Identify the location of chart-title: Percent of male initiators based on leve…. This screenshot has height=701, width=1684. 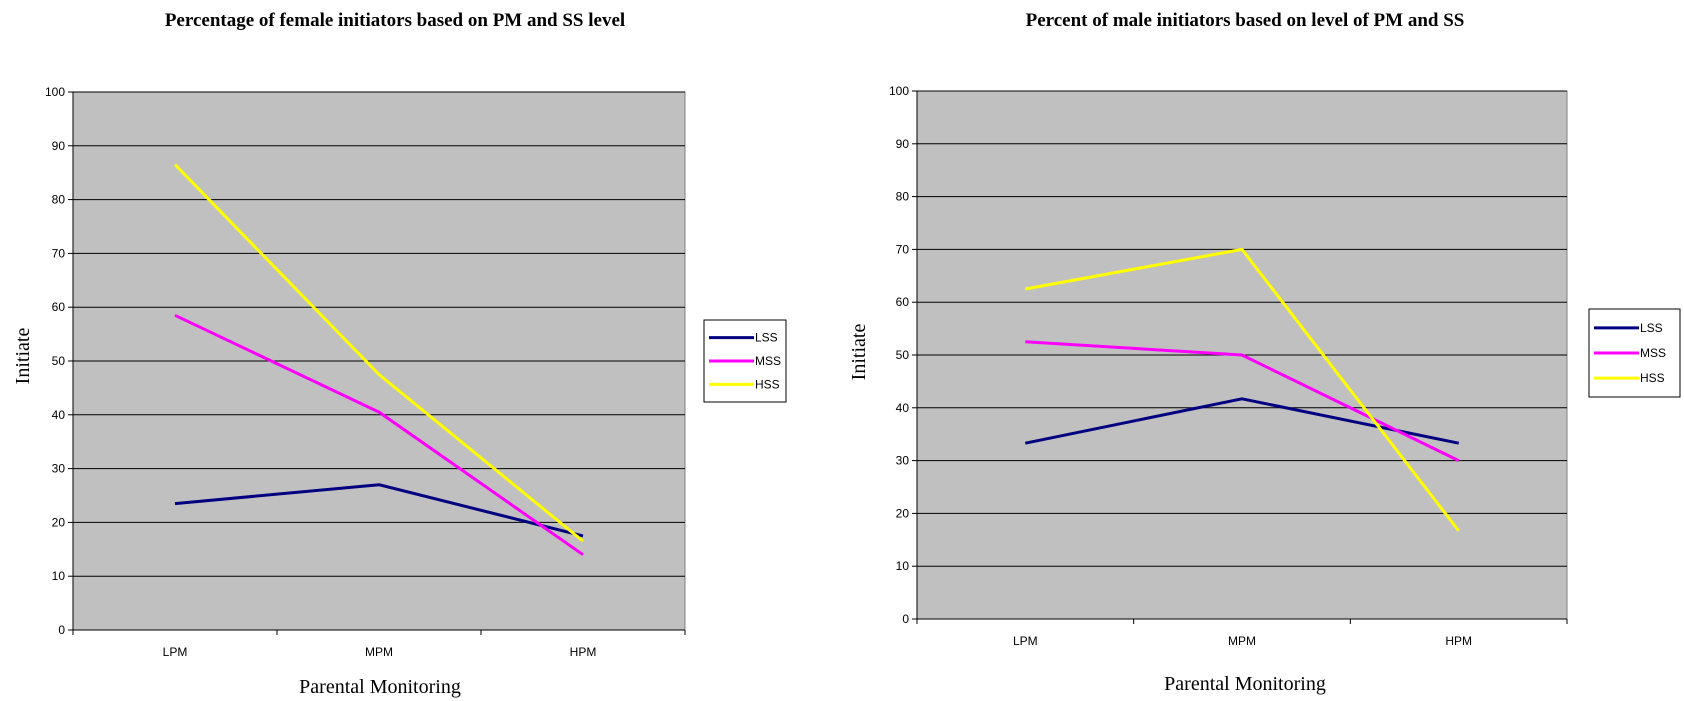
(1245, 20).